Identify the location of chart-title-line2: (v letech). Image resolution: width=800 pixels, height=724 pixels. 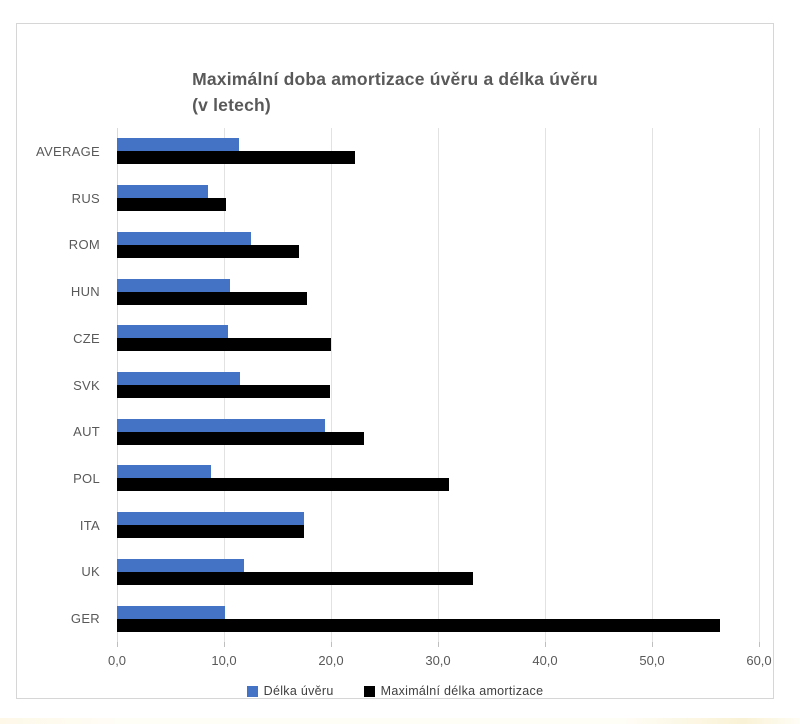
(231, 105).